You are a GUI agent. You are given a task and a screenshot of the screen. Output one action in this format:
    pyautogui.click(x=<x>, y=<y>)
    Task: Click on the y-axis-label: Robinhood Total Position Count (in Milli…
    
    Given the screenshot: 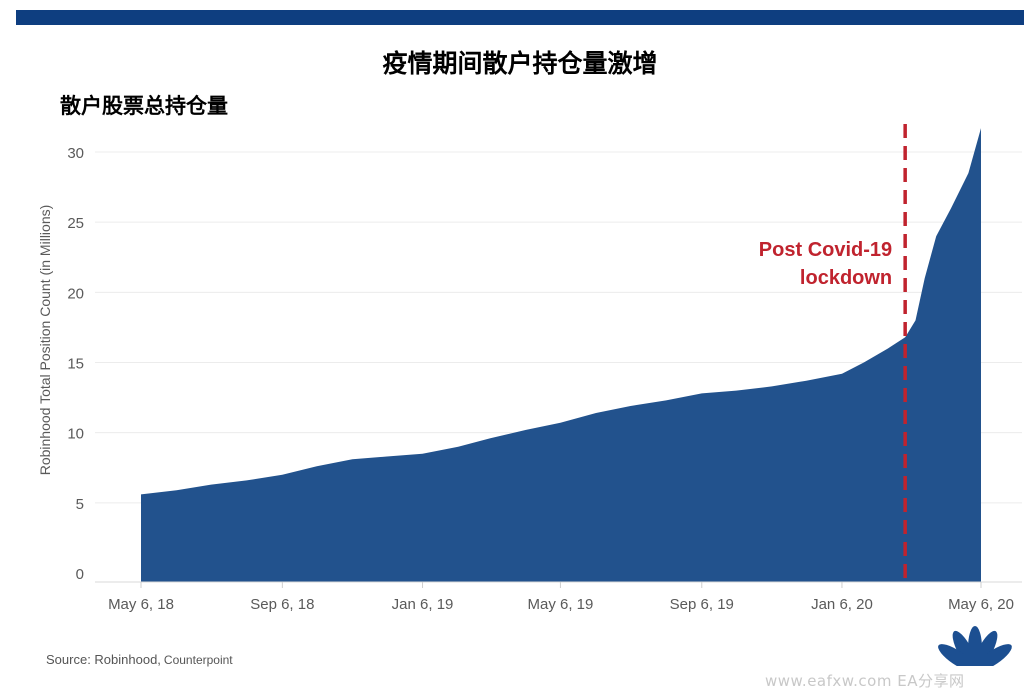 What is the action you would take?
    pyautogui.click(x=45, y=340)
    